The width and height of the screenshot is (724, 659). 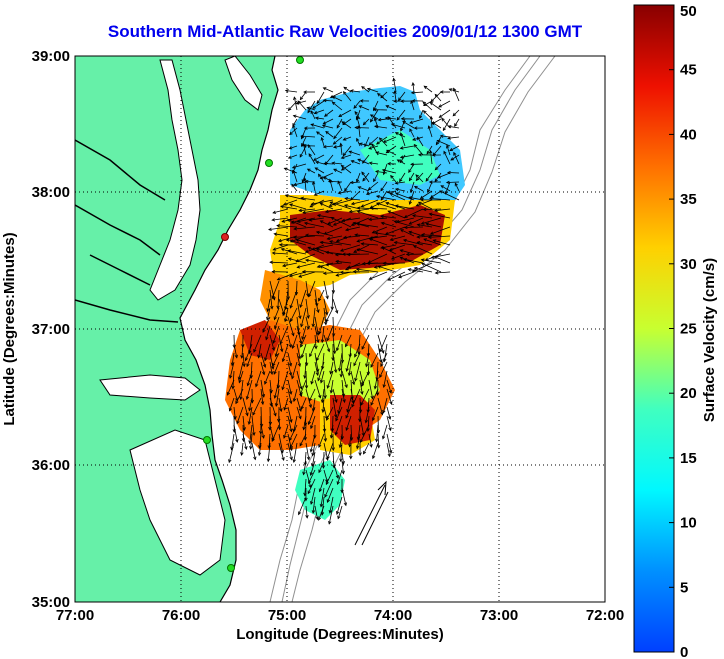 I want to click on y-tick-label: 35:00, so click(x=51, y=602).